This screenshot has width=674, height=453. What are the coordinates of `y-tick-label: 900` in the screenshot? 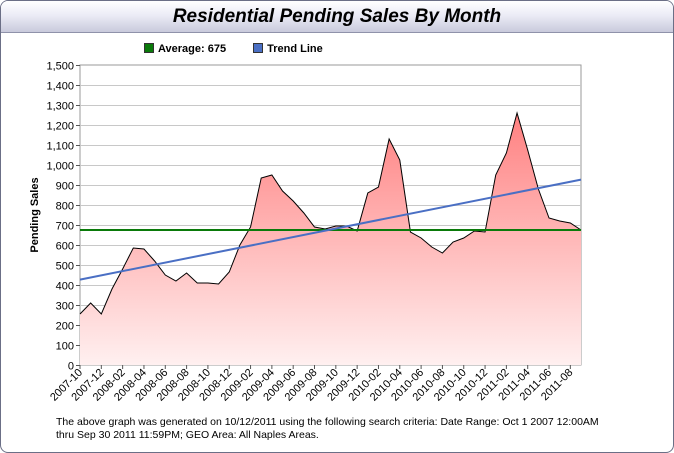 It's located at (65, 187).